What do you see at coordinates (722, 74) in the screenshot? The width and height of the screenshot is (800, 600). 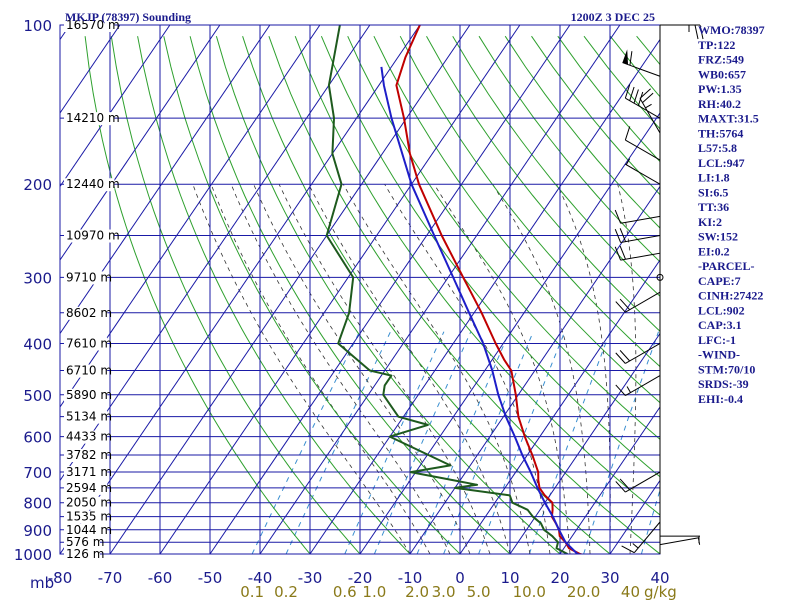 I see `index-entry: WB0:657` at bounding box center [722, 74].